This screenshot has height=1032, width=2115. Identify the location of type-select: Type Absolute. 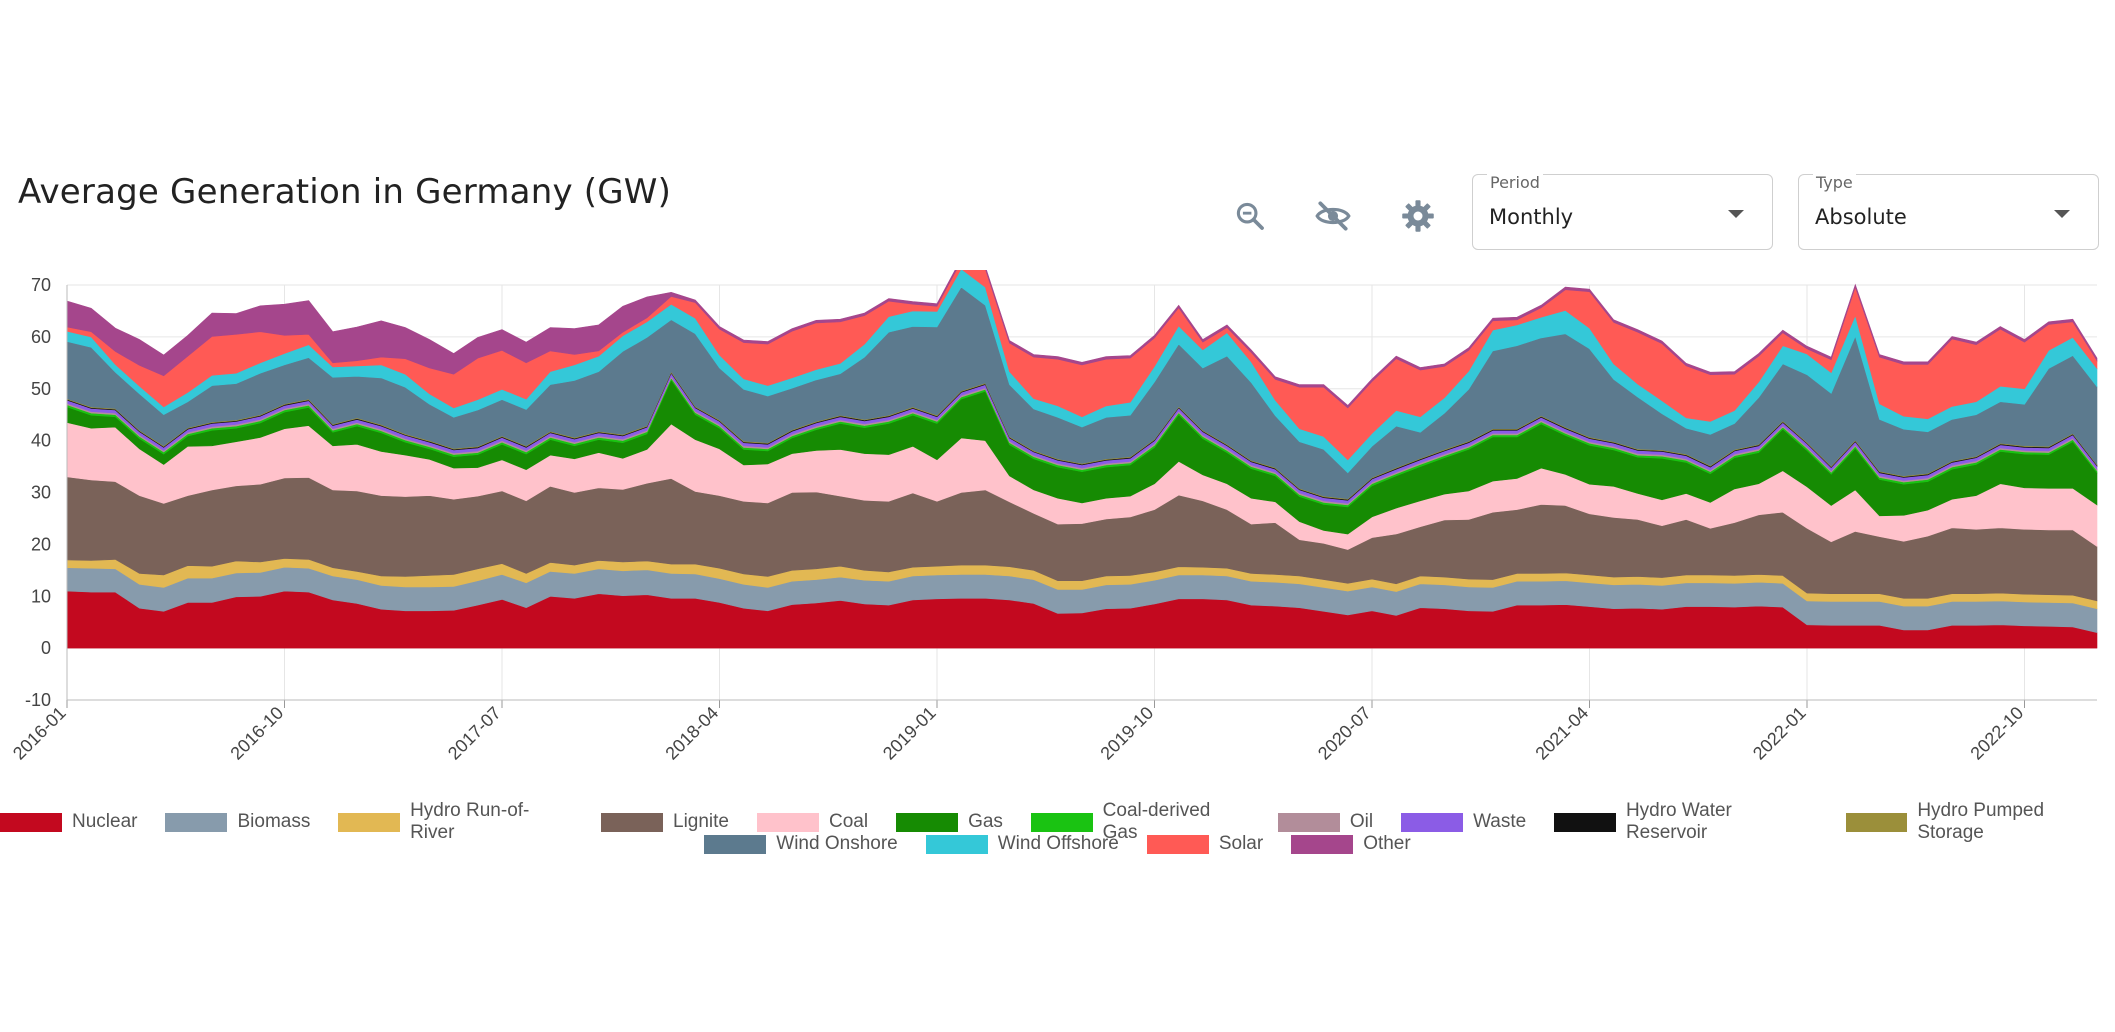
(1948, 211).